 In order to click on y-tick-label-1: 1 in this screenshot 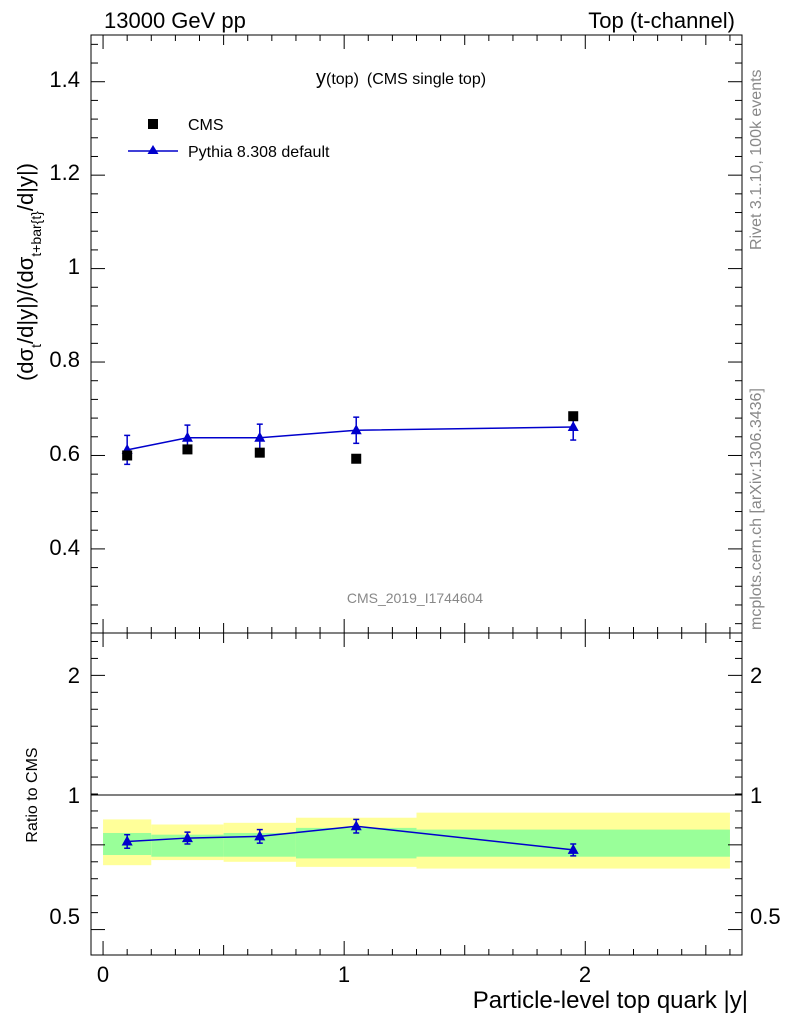, I will do `click(74, 266)`.